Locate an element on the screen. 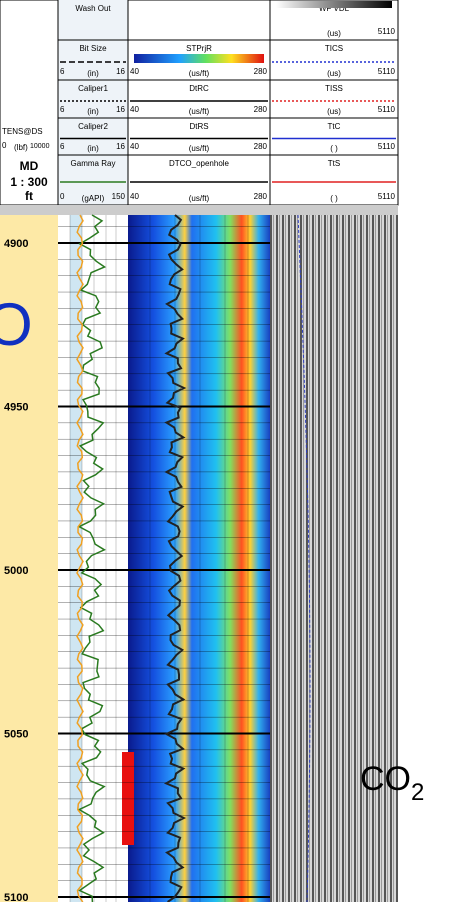 The image size is (455, 907). depth-max: 10000 is located at coordinates (40, 146).